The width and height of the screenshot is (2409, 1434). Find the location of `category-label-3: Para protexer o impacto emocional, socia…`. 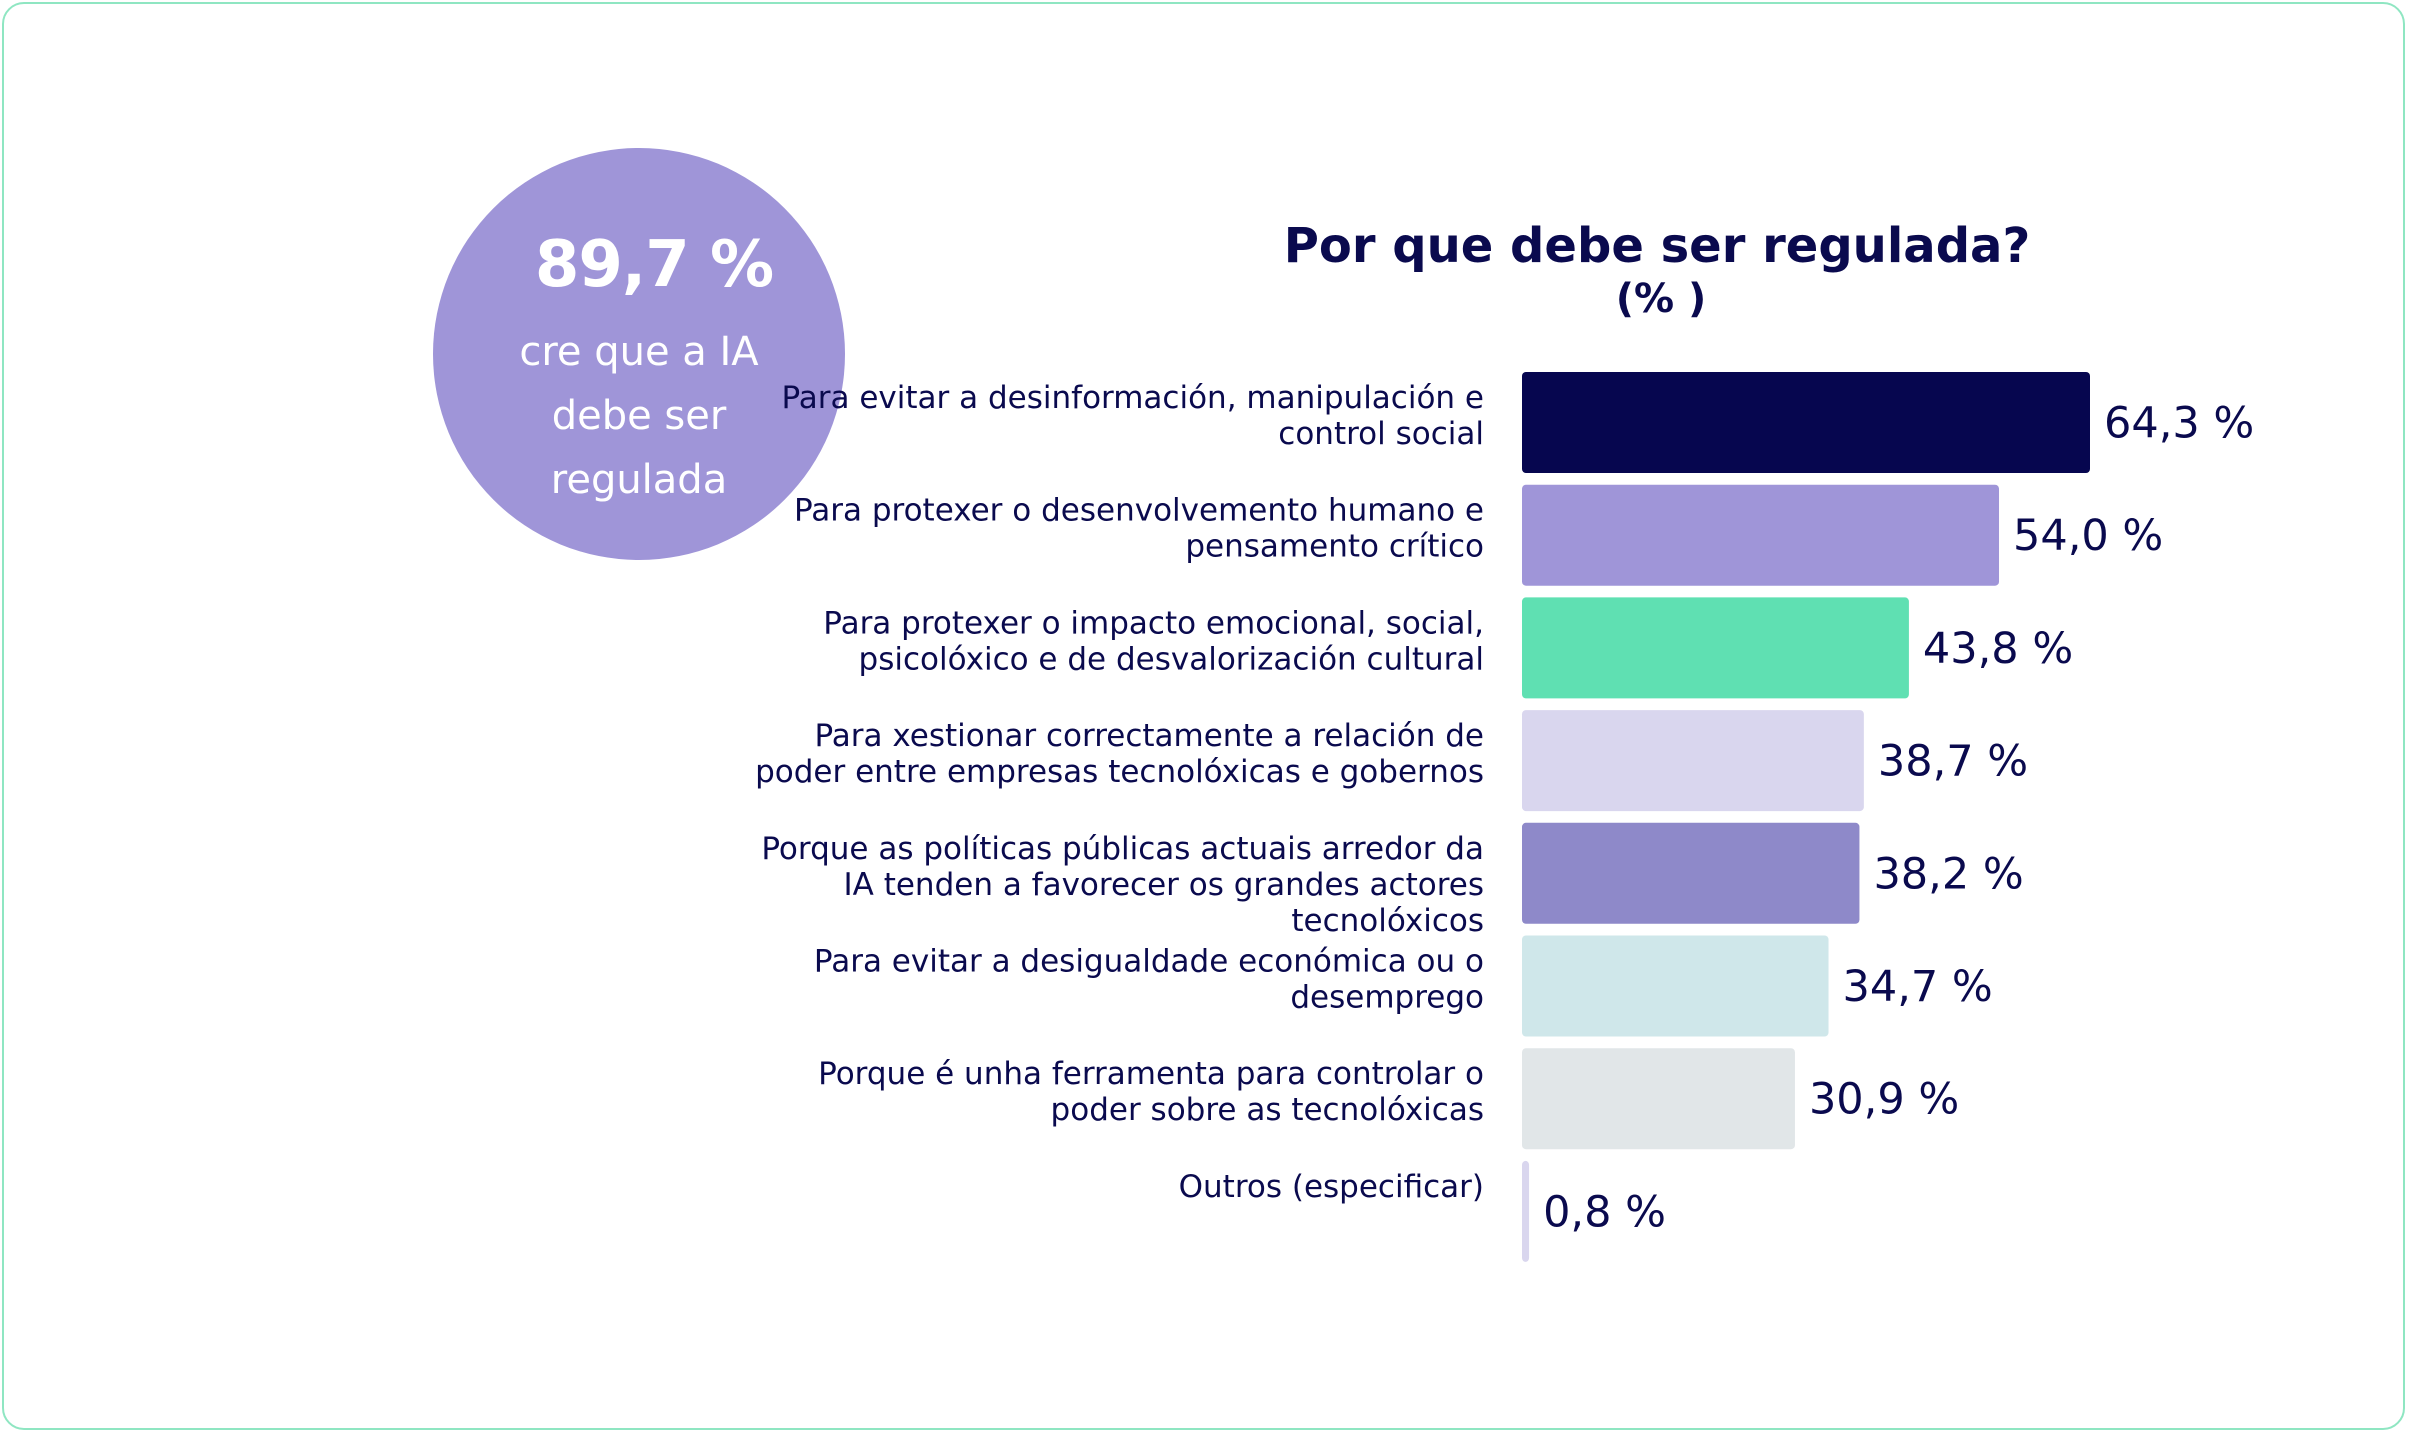

category-label-3: Para protexer o impacto emocional, socia… is located at coordinates (1153, 641).